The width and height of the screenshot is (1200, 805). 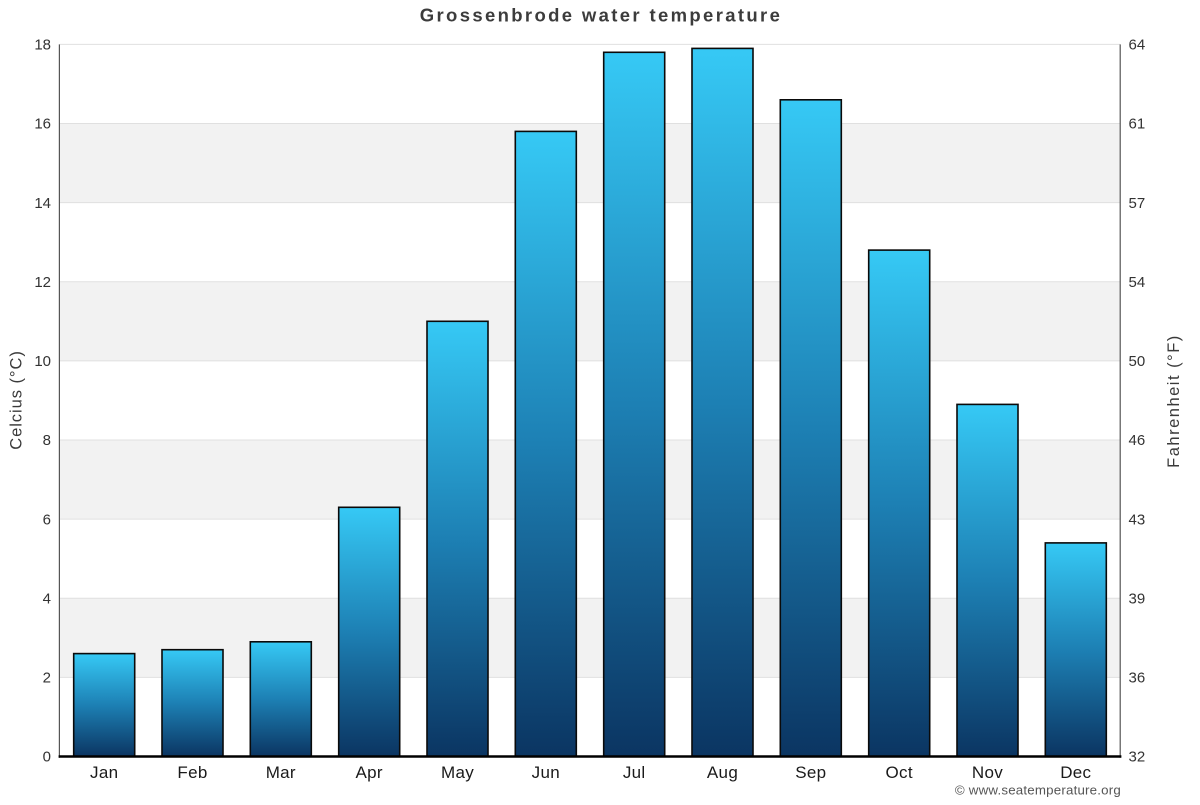 I want to click on svg-text: © www.seatemperature.org, so click(x=1038, y=790).